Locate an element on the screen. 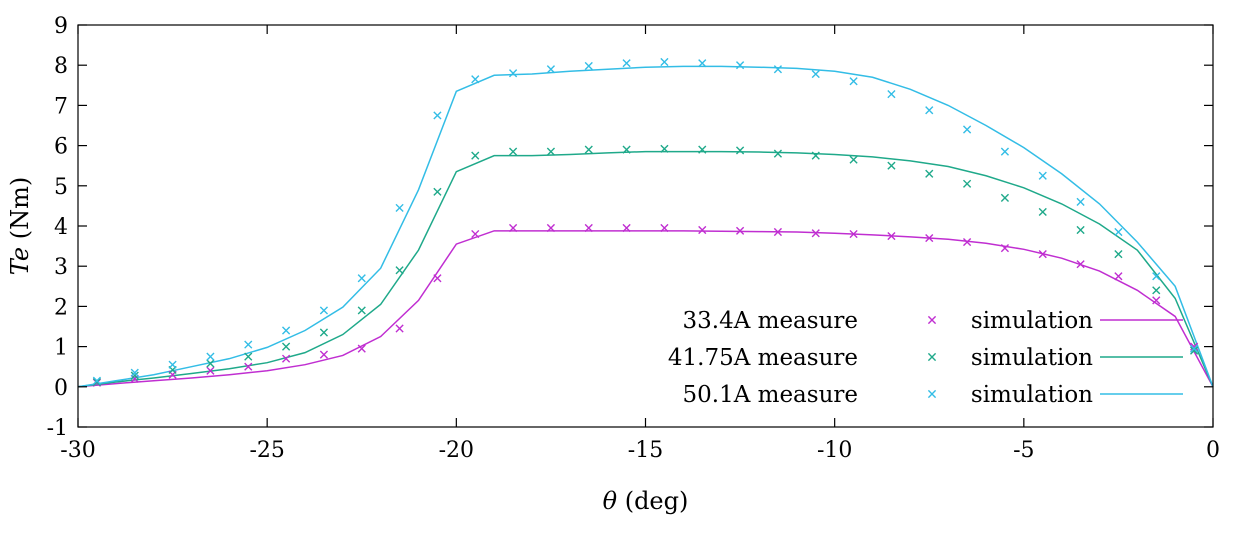 This screenshot has width=1240, height=534. legend-row-50-1a: 50.1A measure simulation is located at coordinates (888, 395).